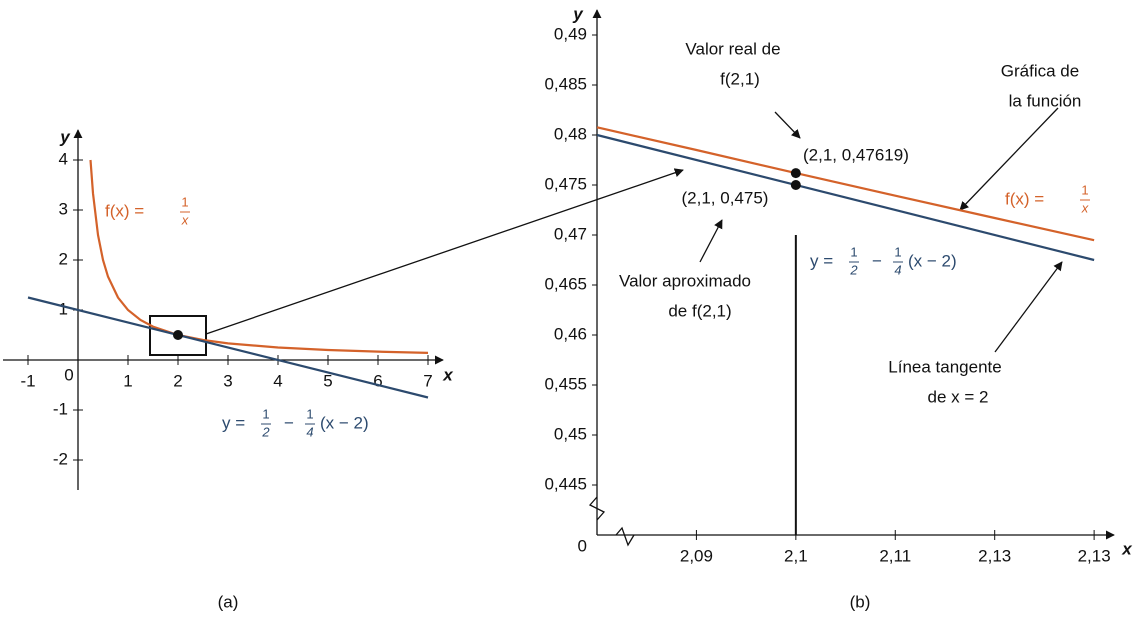 The width and height of the screenshot is (1136, 618). I want to click on x-tick-label: 0, so click(68, 374).